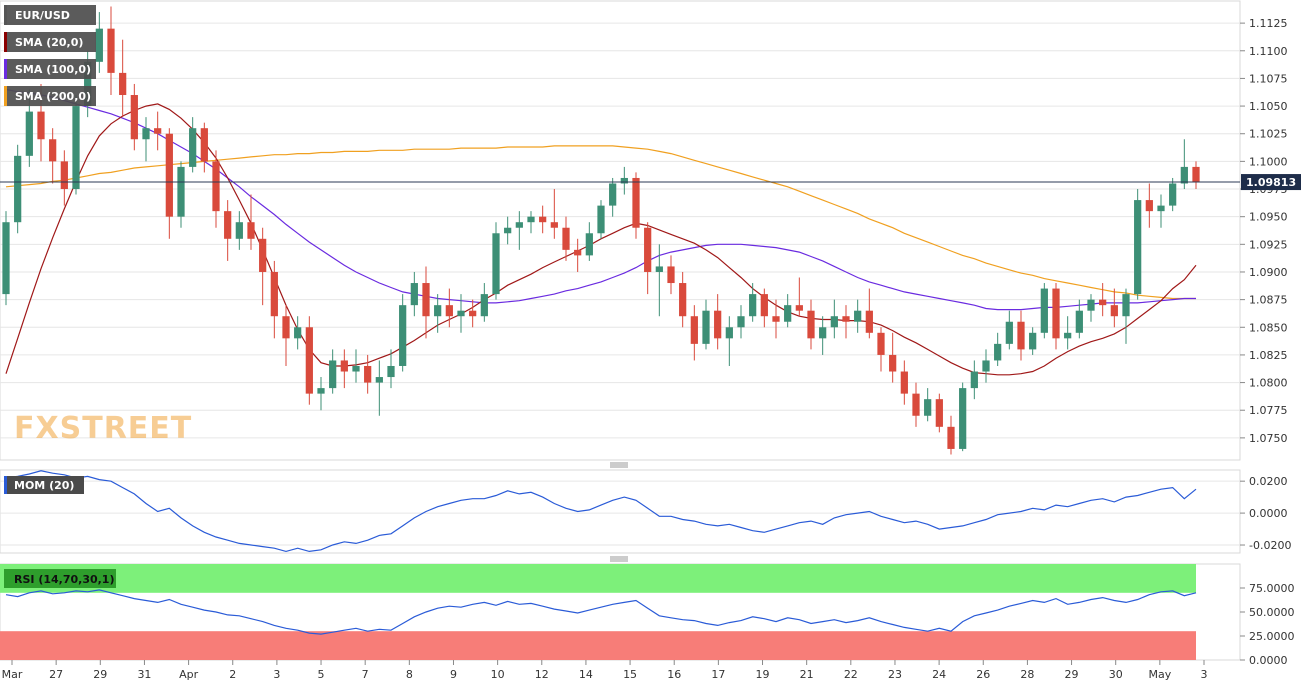 This screenshot has width=1310, height=685. Describe the element at coordinates (586, 674) in the screenshot. I see `x-tick-label: 14` at that location.